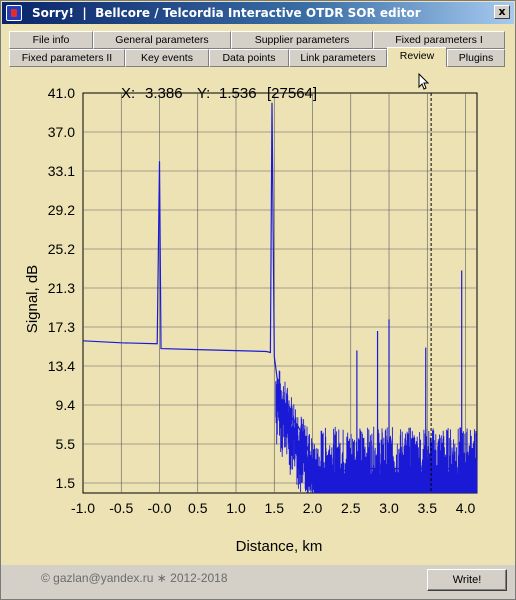 The height and width of the screenshot is (600, 516). What do you see at coordinates (302, 40) in the screenshot?
I see `tab-supplier-parameters: Supplier parameters` at bounding box center [302, 40].